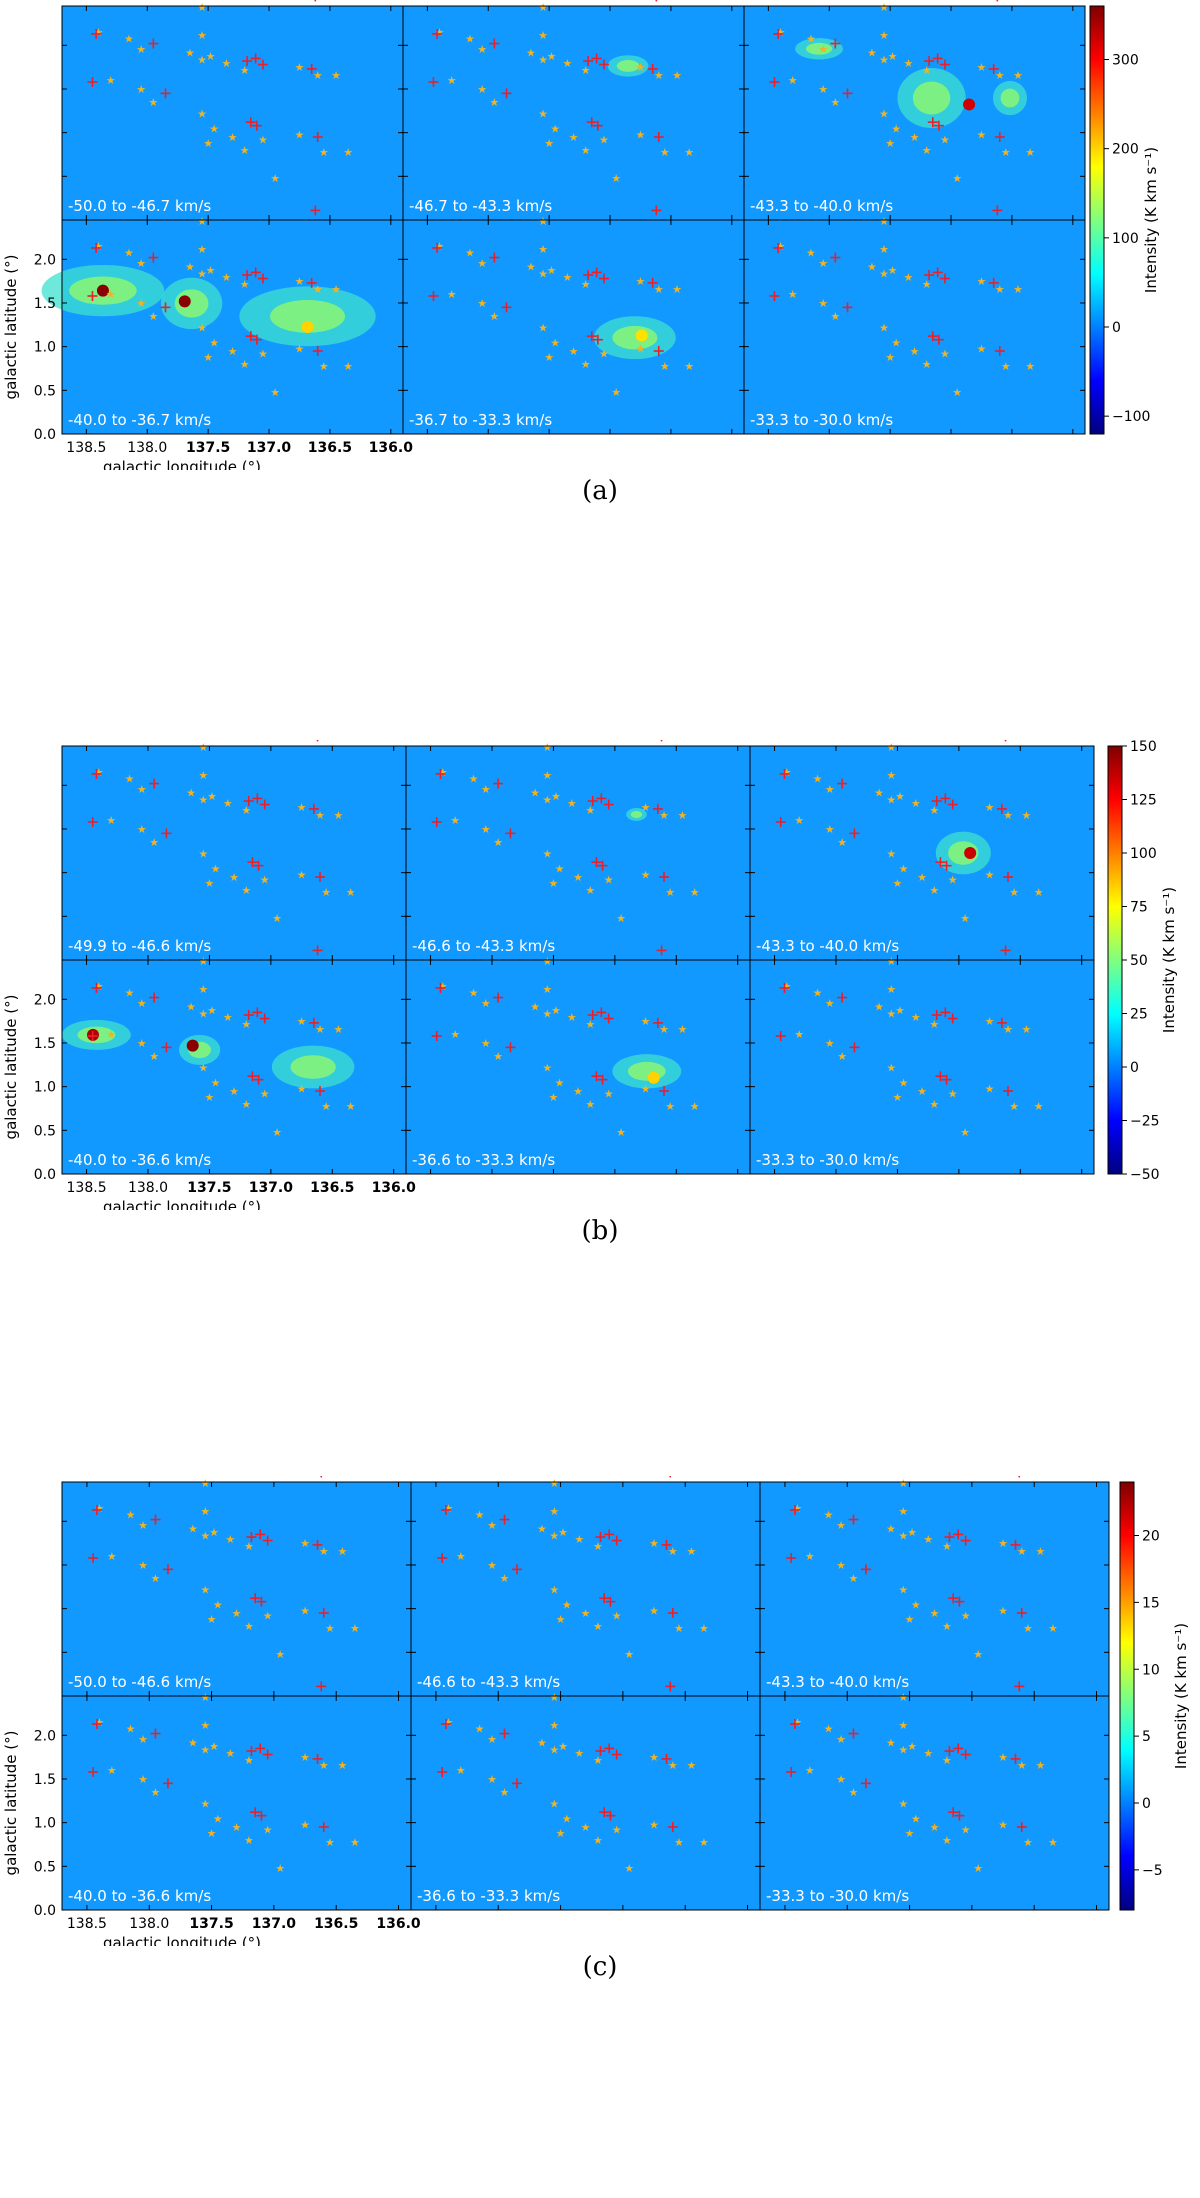  Describe the element at coordinates (211, 1924) in the screenshot. I see `x-tick-label: 137.5` at that location.